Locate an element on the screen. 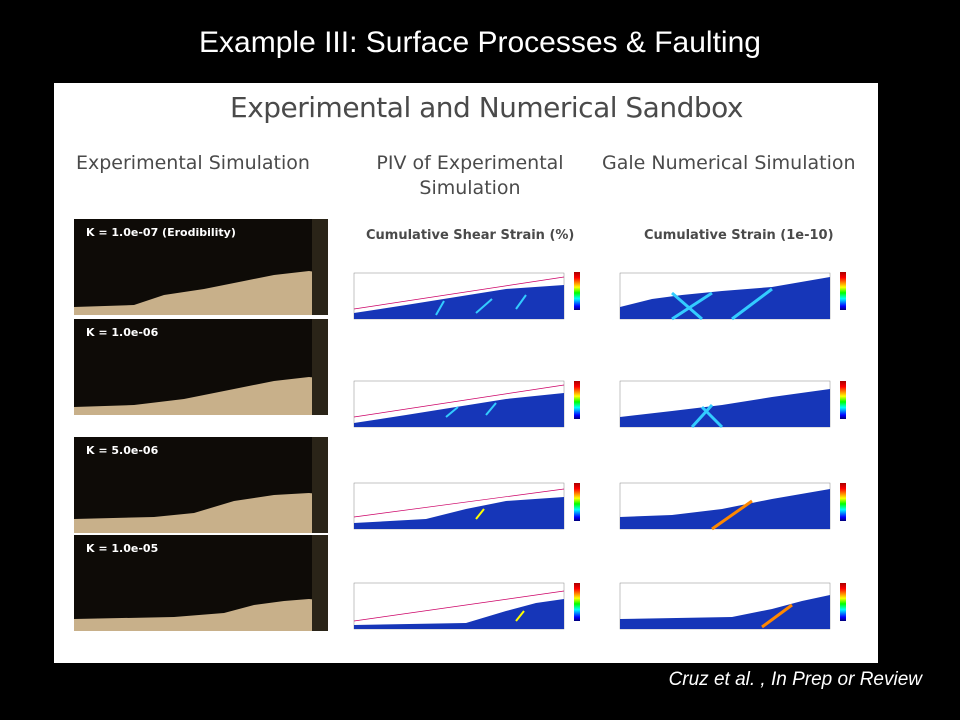 The height and width of the screenshot is (720, 960). gale-subheading: Cumulative Strain (1e-10) is located at coordinates (739, 235).